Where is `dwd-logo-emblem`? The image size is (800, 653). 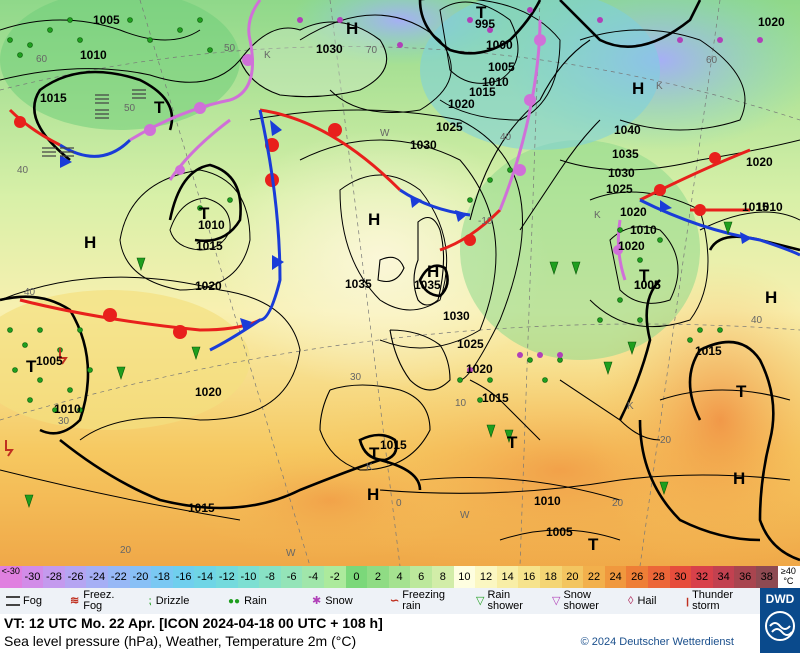
dwd-logo-emblem is located at coordinates (780, 626).